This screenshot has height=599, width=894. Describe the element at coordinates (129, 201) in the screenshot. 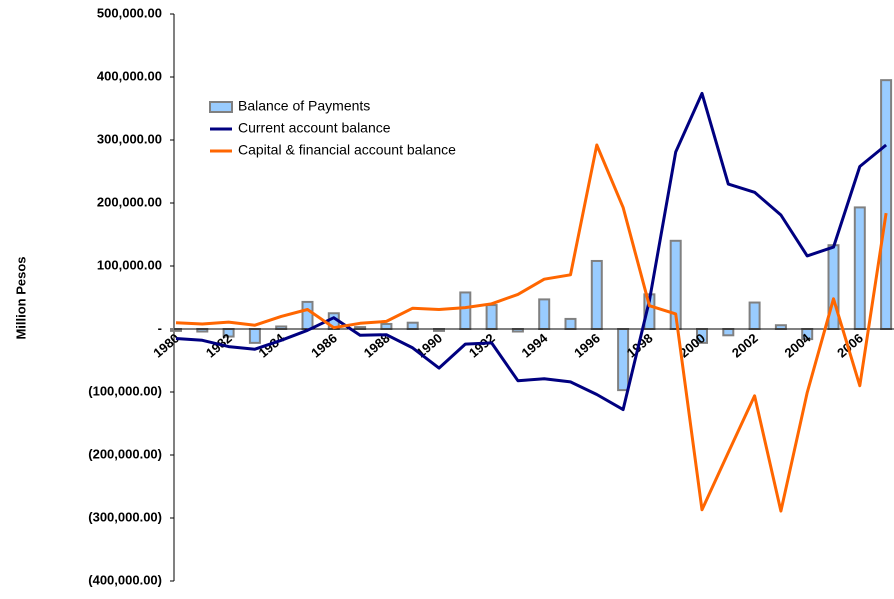

I see `y-tick-label: 200,000.00` at that location.